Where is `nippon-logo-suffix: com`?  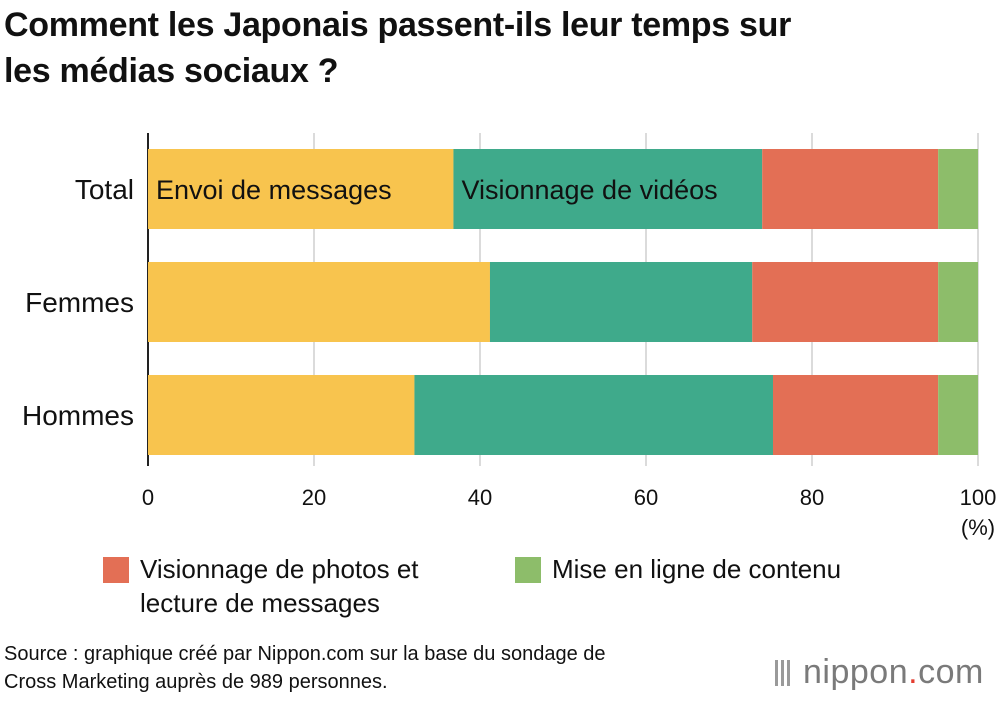
nippon-logo-suffix: com is located at coordinates (951, 672).